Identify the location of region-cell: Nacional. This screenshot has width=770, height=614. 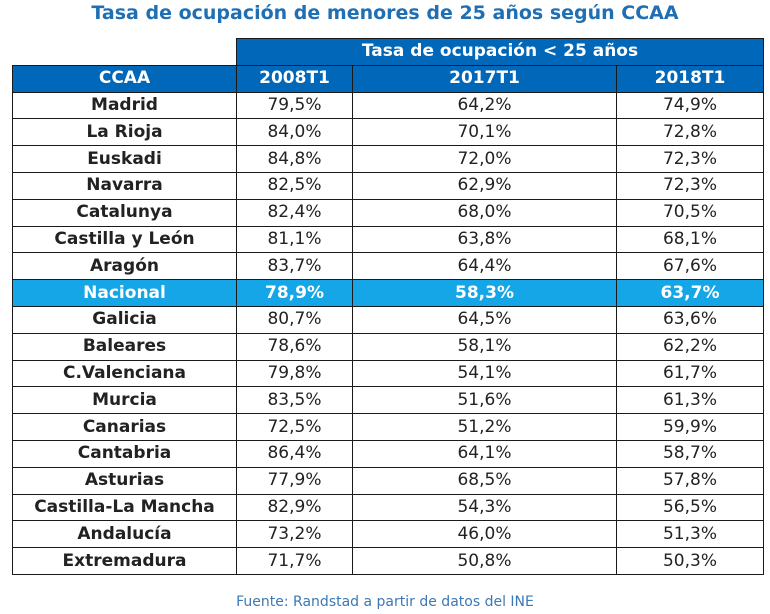
(124, 293).